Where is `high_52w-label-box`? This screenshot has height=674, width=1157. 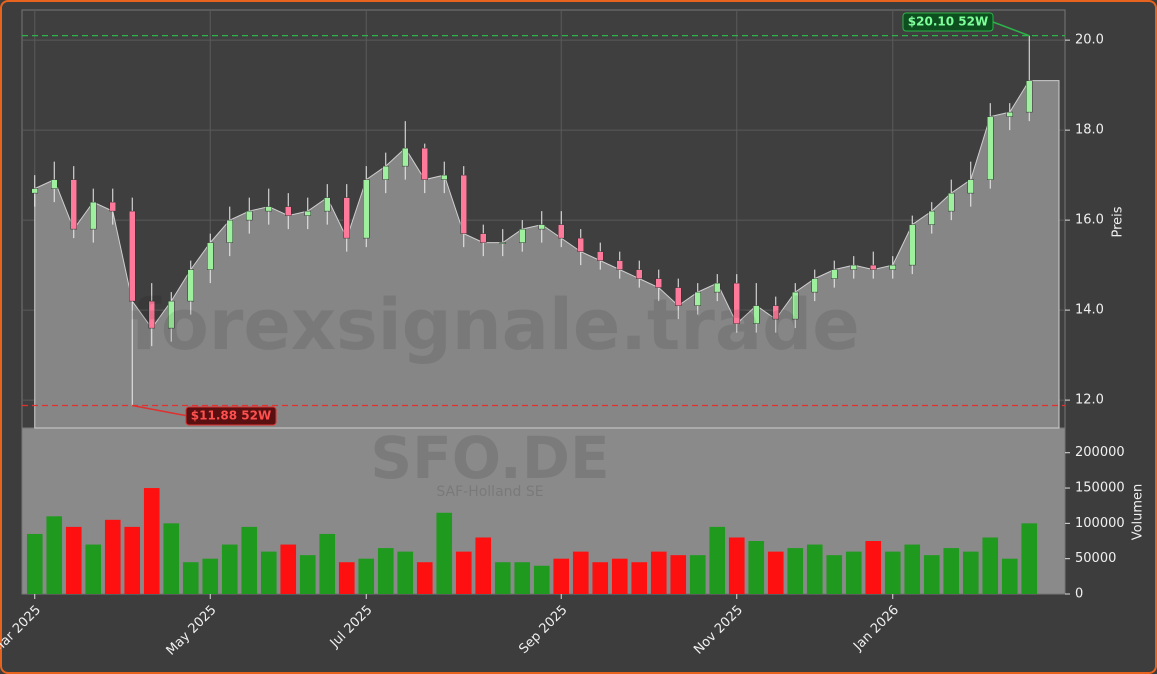 high_52w-label-box is located at coordinates (948, 22).